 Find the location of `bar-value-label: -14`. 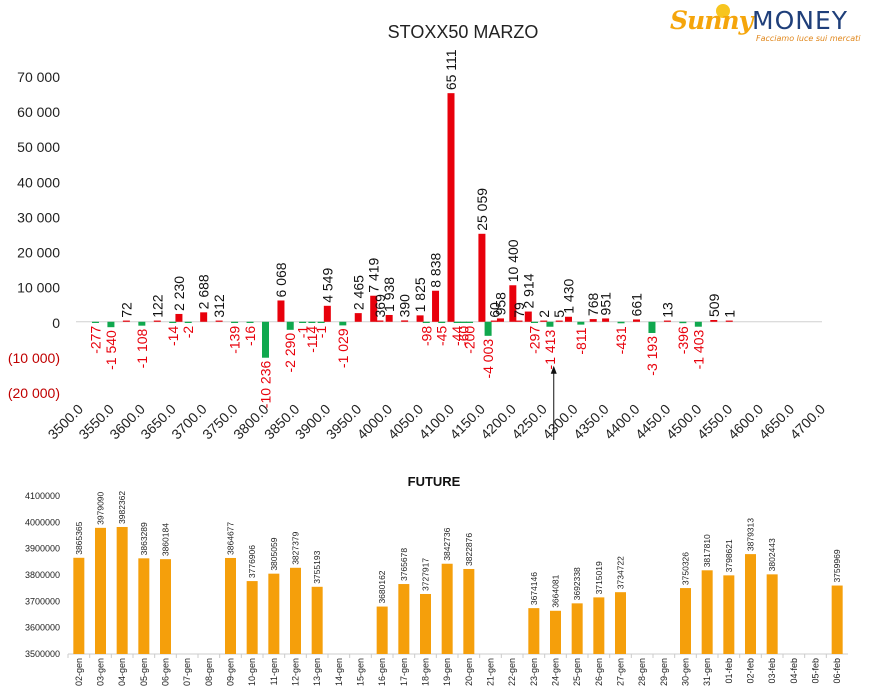

bar-value-label: -14 is located at coordinates (173, 336).